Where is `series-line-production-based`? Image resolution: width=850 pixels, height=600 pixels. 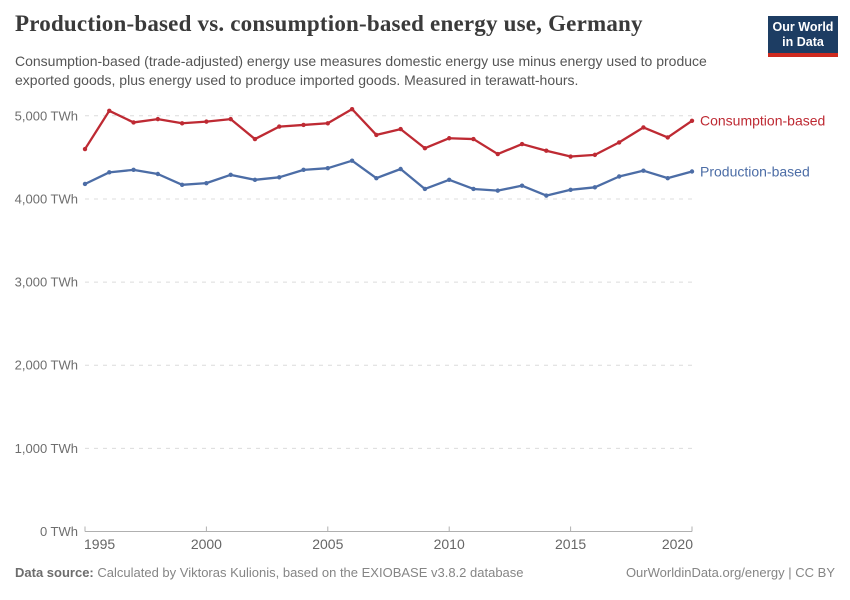 series-line-production-based is located at coordinates (388, 178).